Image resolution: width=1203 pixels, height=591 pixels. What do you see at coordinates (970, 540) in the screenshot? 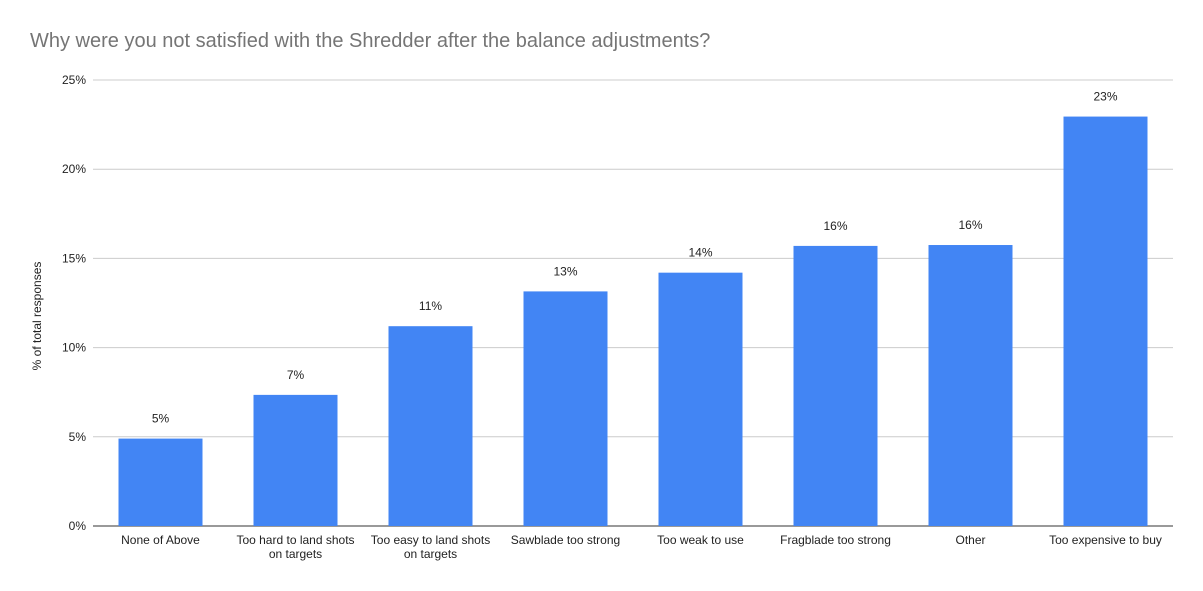
I see `x-category-label: Other` at bounding box center [970, 540].